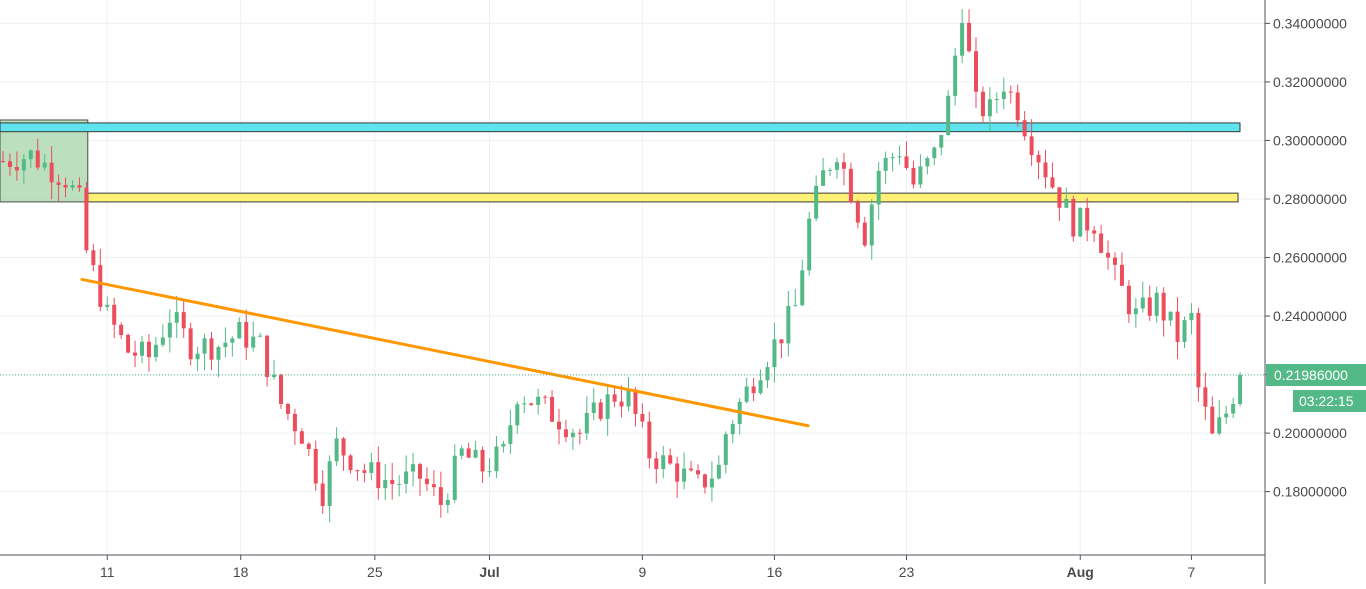 This screenshot has width=1366, height=589. I want to click on countdown-badge, so click(1329, 400).